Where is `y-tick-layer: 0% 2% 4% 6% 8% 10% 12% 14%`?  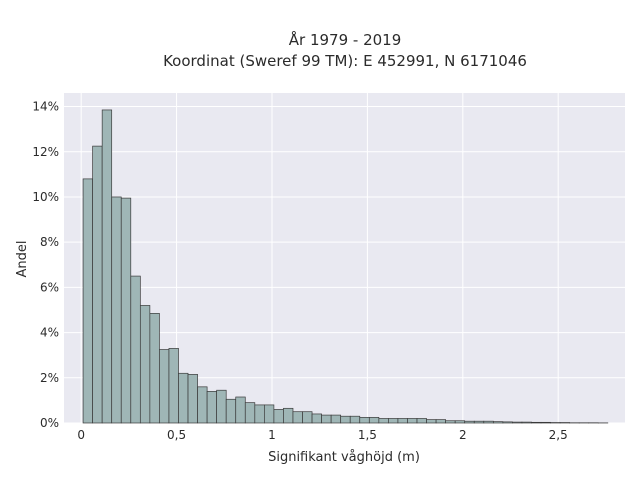
y-tick-layer: 0% 2% 4% 6% 8% 10% 12% 14% is located at coordinates (45, 265).